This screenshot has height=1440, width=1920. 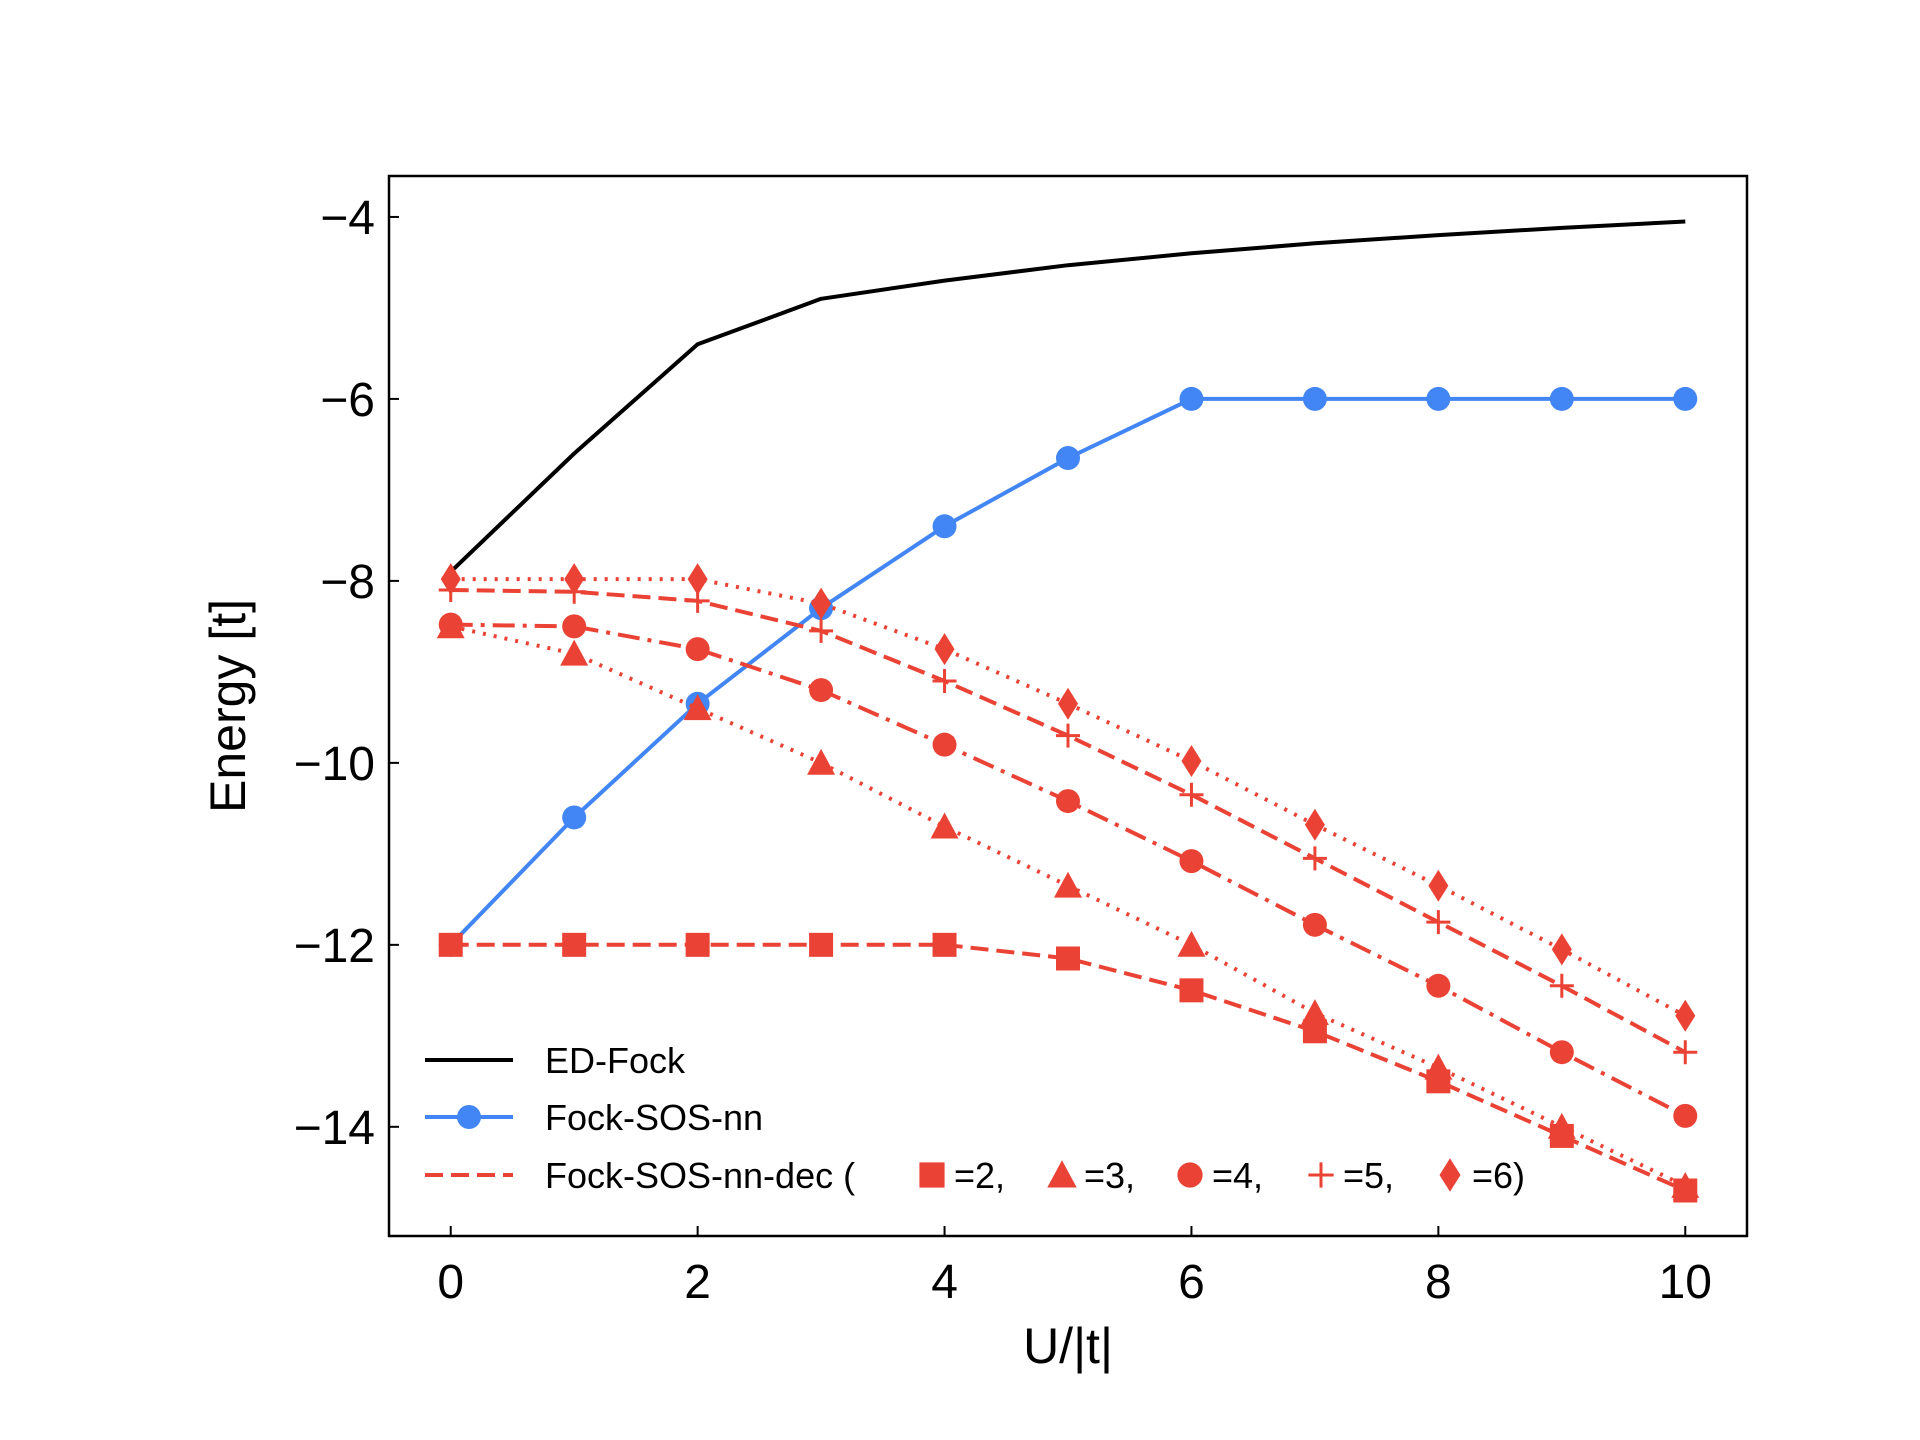 What do you see at coordinates (1191, 1282) in the screenshot?
I see `x-tick-label-3: 6` at bounding box center [1191, 1282].